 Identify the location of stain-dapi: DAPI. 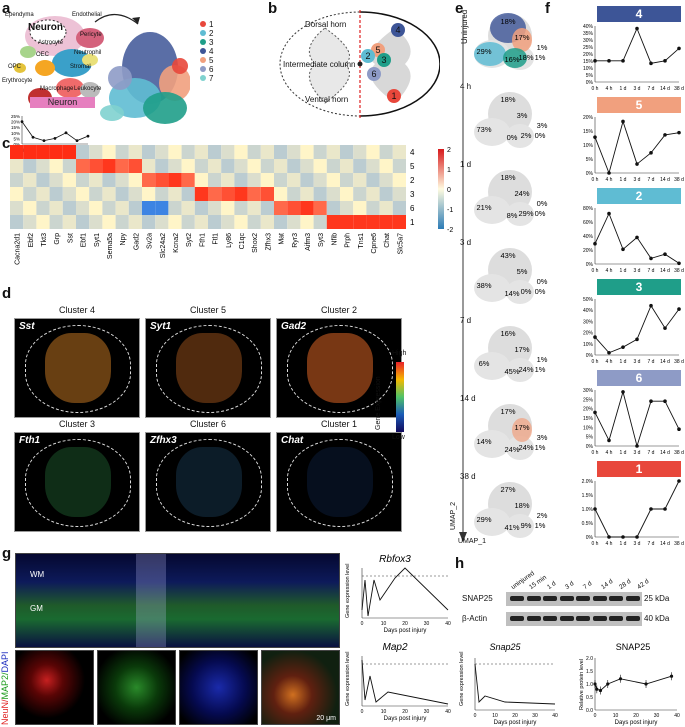
(5, 662).